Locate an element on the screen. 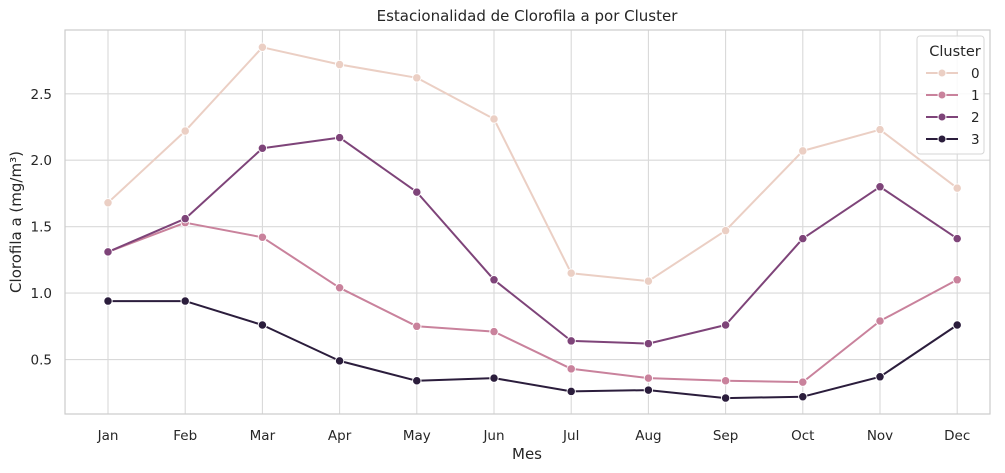  x-tick-label-sep: Sep is located at coordinates (725, 436).